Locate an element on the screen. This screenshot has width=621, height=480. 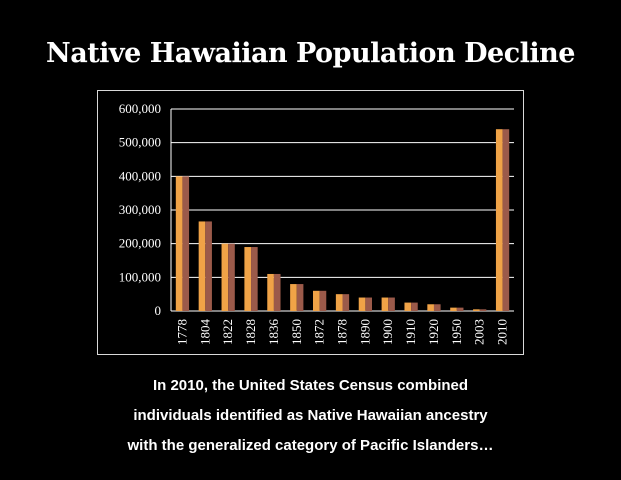
x-tick-label: 1872 is located at coordinates (319, 332).